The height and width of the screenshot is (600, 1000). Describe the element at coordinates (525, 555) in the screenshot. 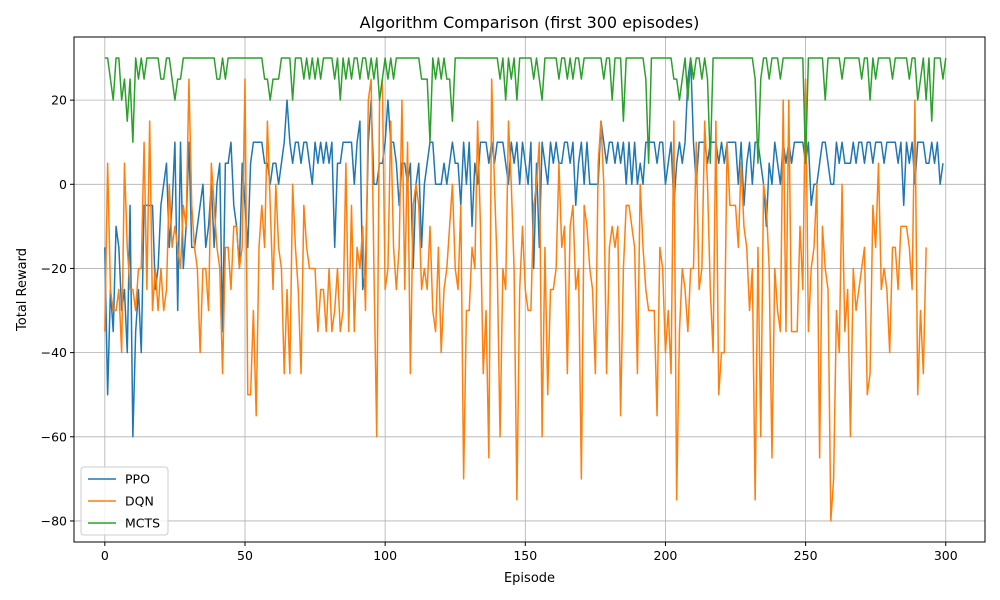

I see `x-tick-label: 150` at that location.